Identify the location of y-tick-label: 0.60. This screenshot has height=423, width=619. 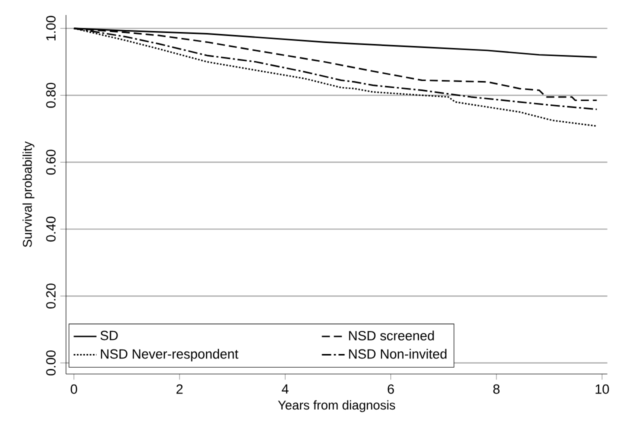
(51, 162).